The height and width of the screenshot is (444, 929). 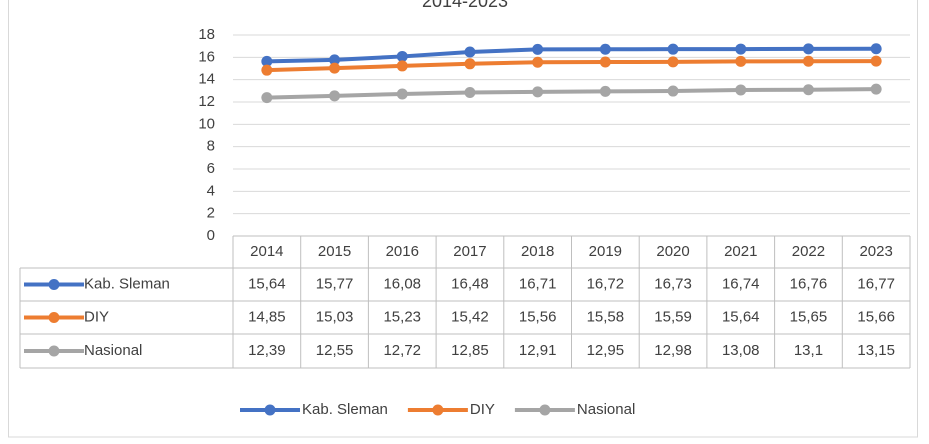 I want to click on y-tick-label: 16, so click(x=206, y=56).